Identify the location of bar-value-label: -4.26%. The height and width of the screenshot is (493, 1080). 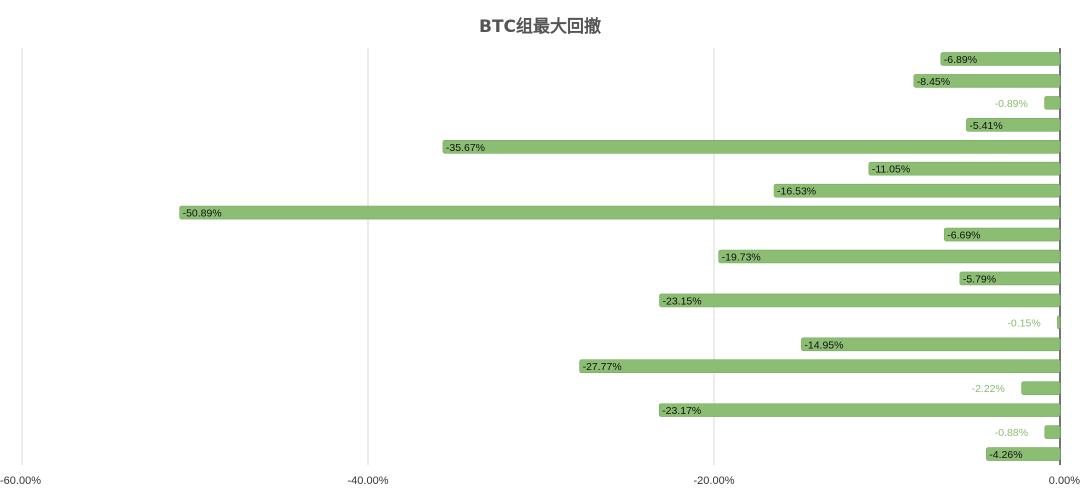
(1005, 455).